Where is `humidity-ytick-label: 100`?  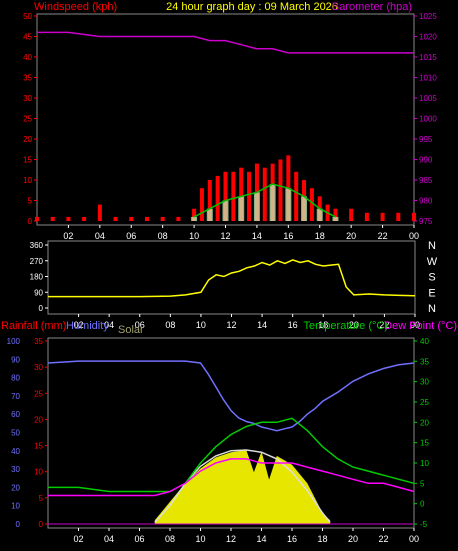
humidity-ytick-label: 100 is located at coordinates (14, 341).